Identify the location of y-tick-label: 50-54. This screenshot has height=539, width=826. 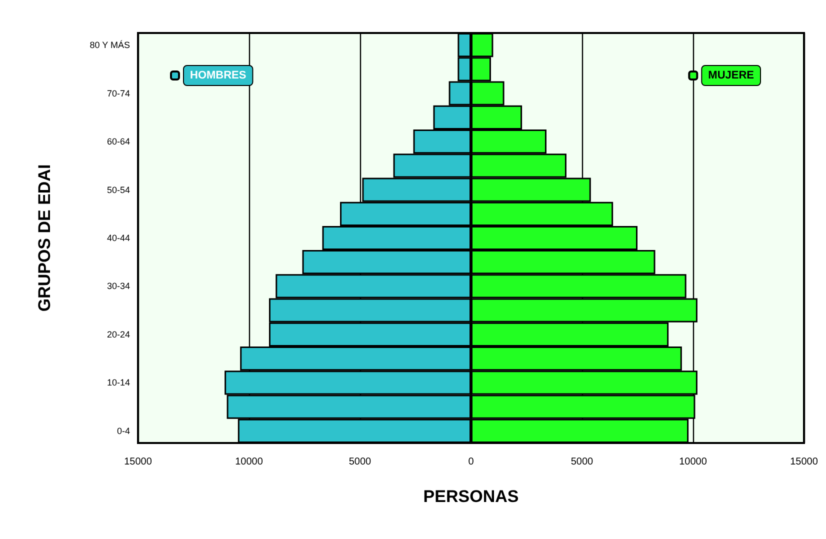
(118, 189).